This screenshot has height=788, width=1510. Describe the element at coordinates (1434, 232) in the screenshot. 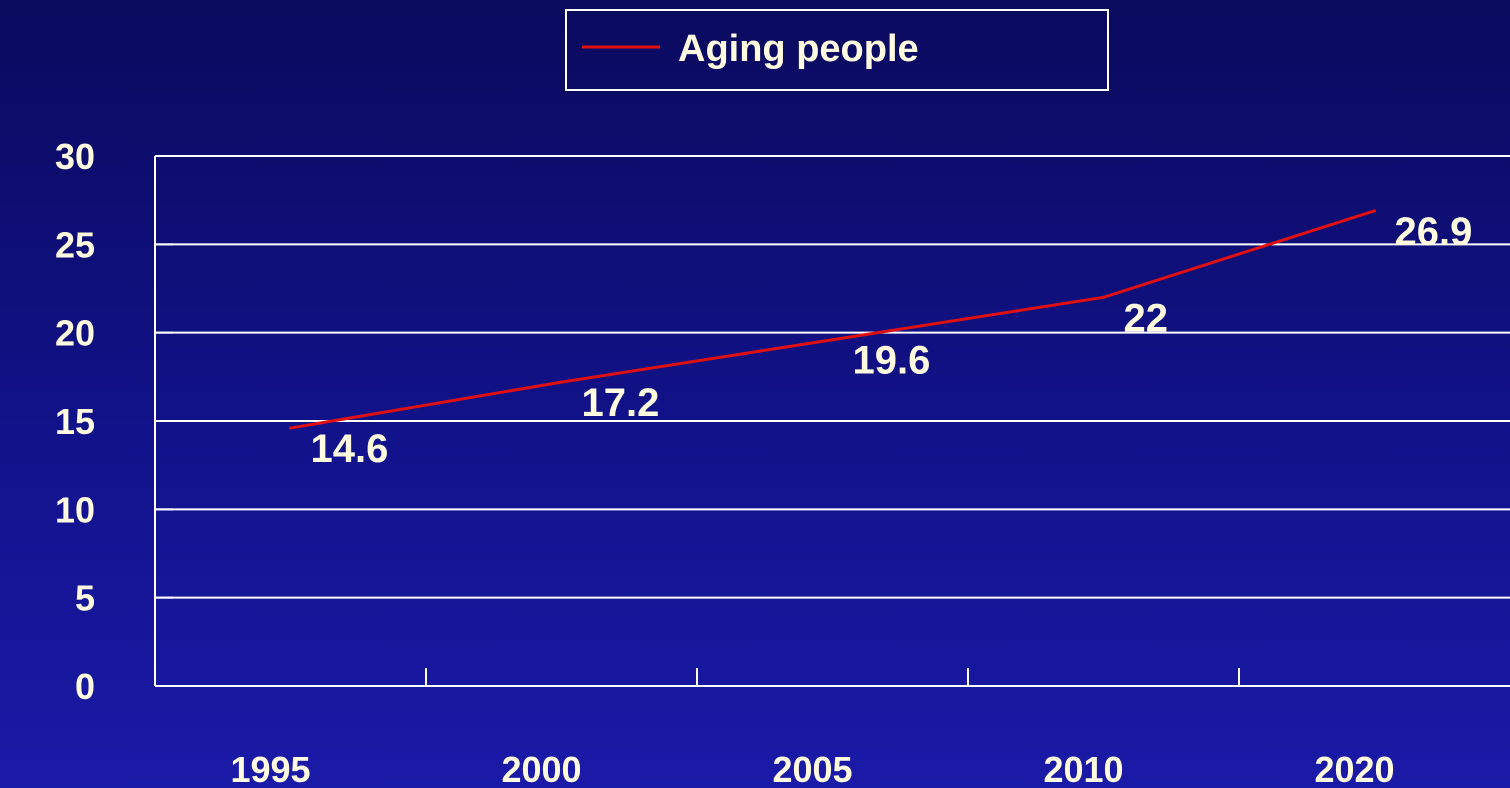

I see `data-label: 26.9` at that location.